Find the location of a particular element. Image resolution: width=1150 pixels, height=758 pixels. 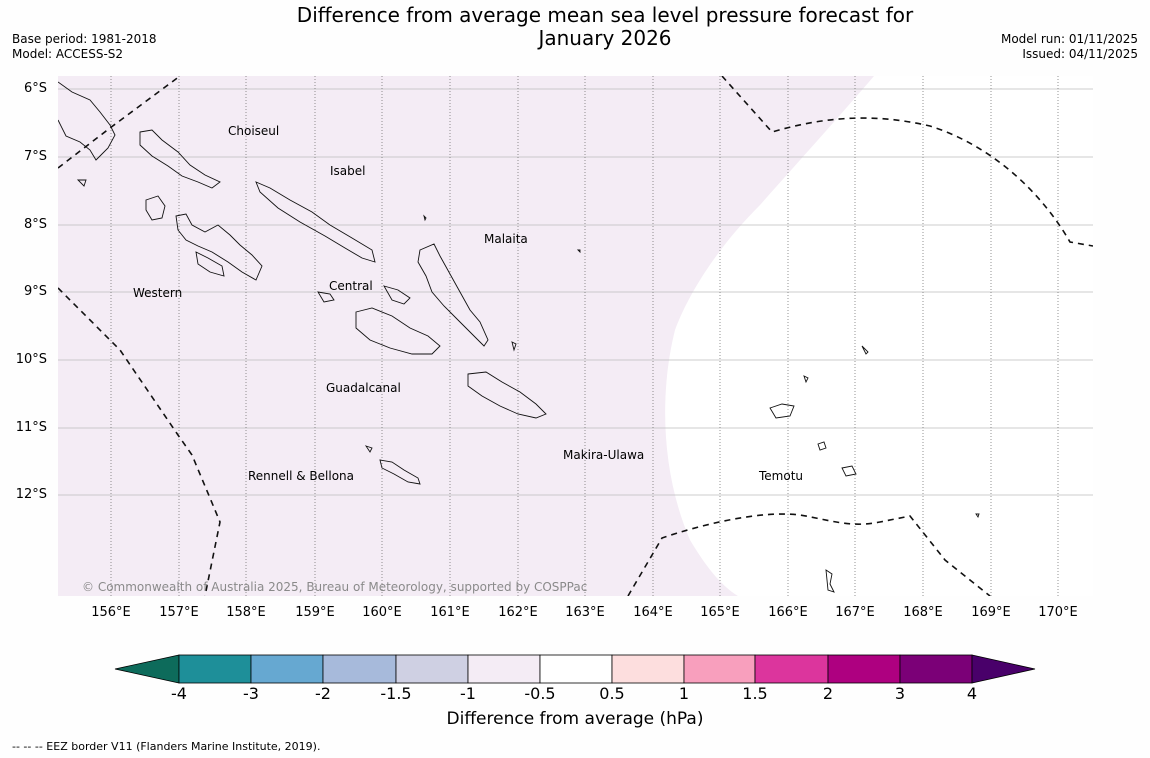

meta-left: Base period: 1981-2018 Model: ACCESS-S2 is located at coordinates (84, 47).